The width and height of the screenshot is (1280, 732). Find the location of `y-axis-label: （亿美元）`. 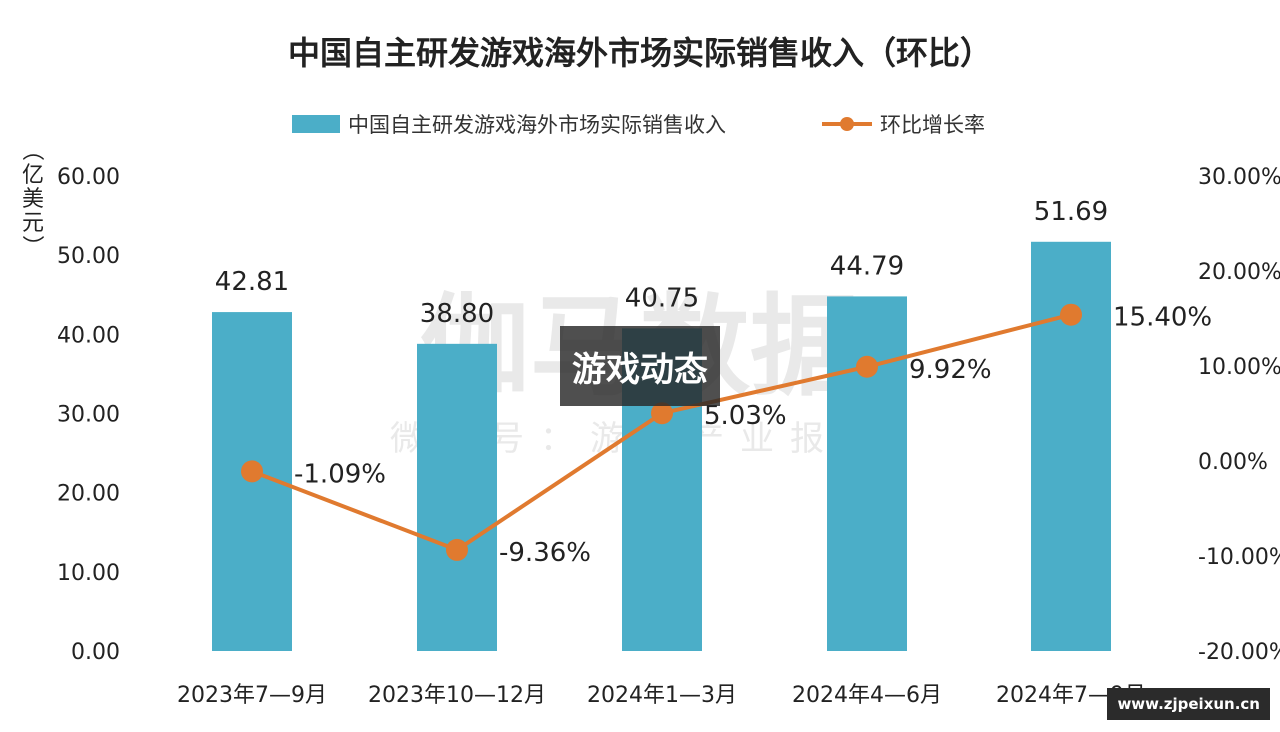

y-axis-label: （亿美元） is located at coordinates (31, 198).